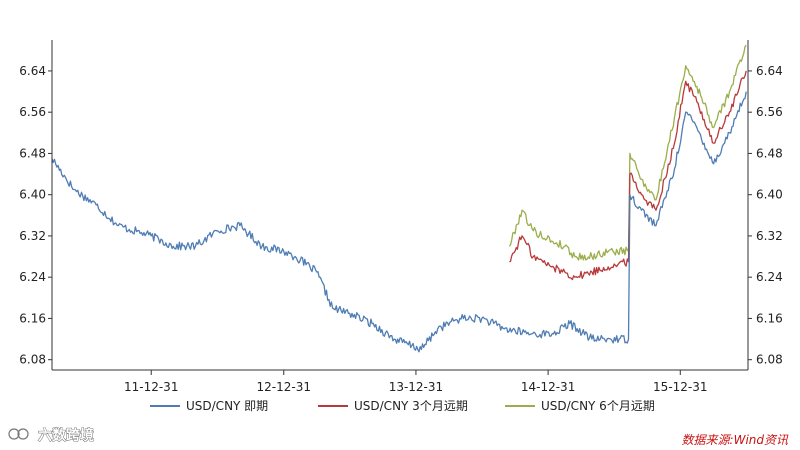  Describe the element at coordinates (598, 406) in the screenshot. I see `legend-label-2: USD/CNY 6个月远期` at that location.